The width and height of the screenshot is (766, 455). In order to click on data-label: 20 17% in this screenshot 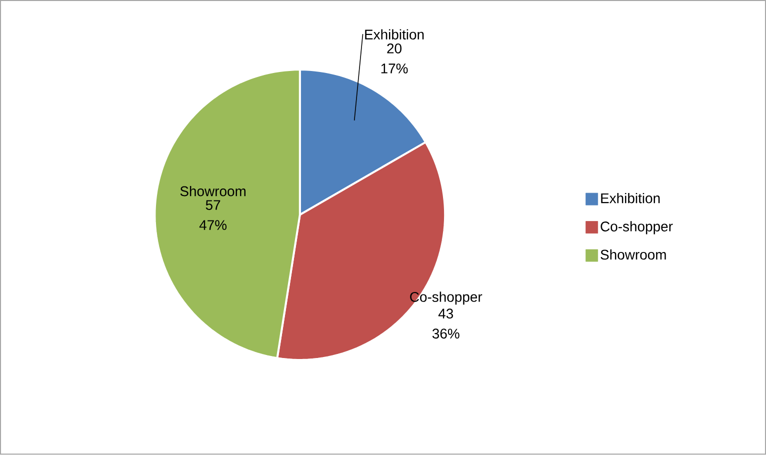, I will do `click(394, 59)`.